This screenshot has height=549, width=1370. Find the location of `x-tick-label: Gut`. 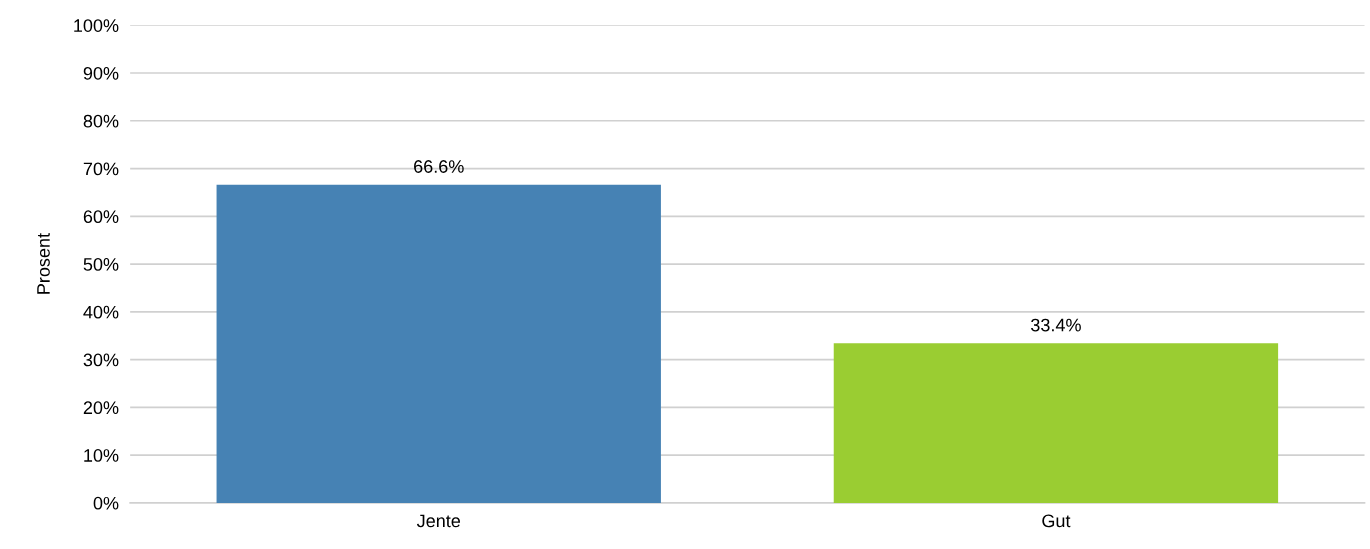

x-tick-label: Gut is located at coordinates (1056, 521).